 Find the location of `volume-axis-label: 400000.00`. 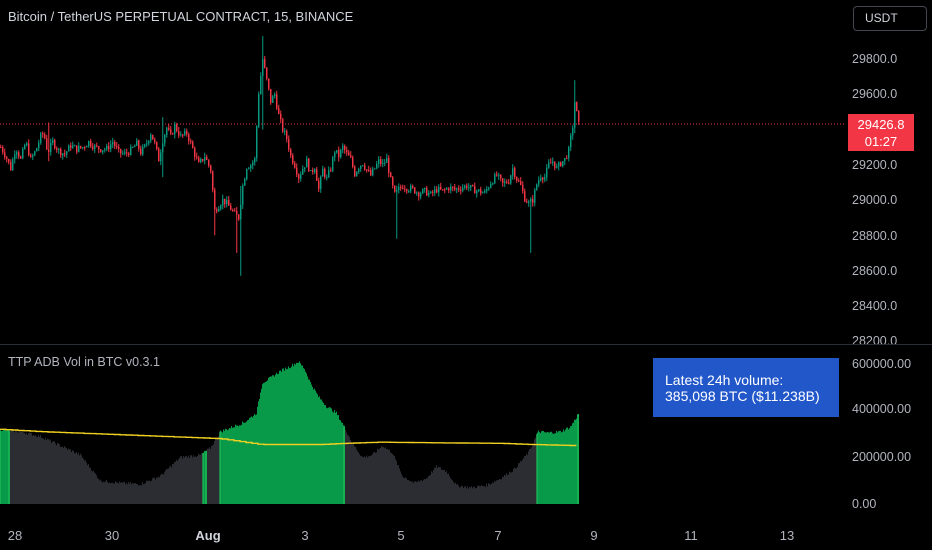

volume-axis-label: 400000.00 is located at coordinates (882, 409).